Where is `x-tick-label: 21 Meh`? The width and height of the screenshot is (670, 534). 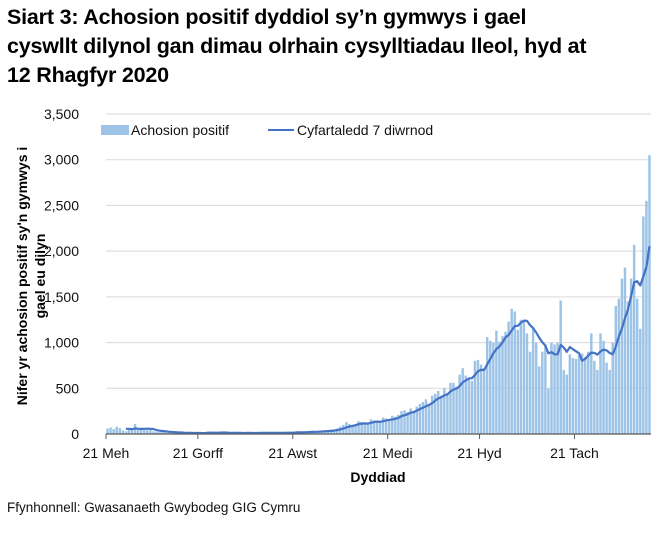
x-tick-label: 21 Meh is located at coordinates (106, 453).